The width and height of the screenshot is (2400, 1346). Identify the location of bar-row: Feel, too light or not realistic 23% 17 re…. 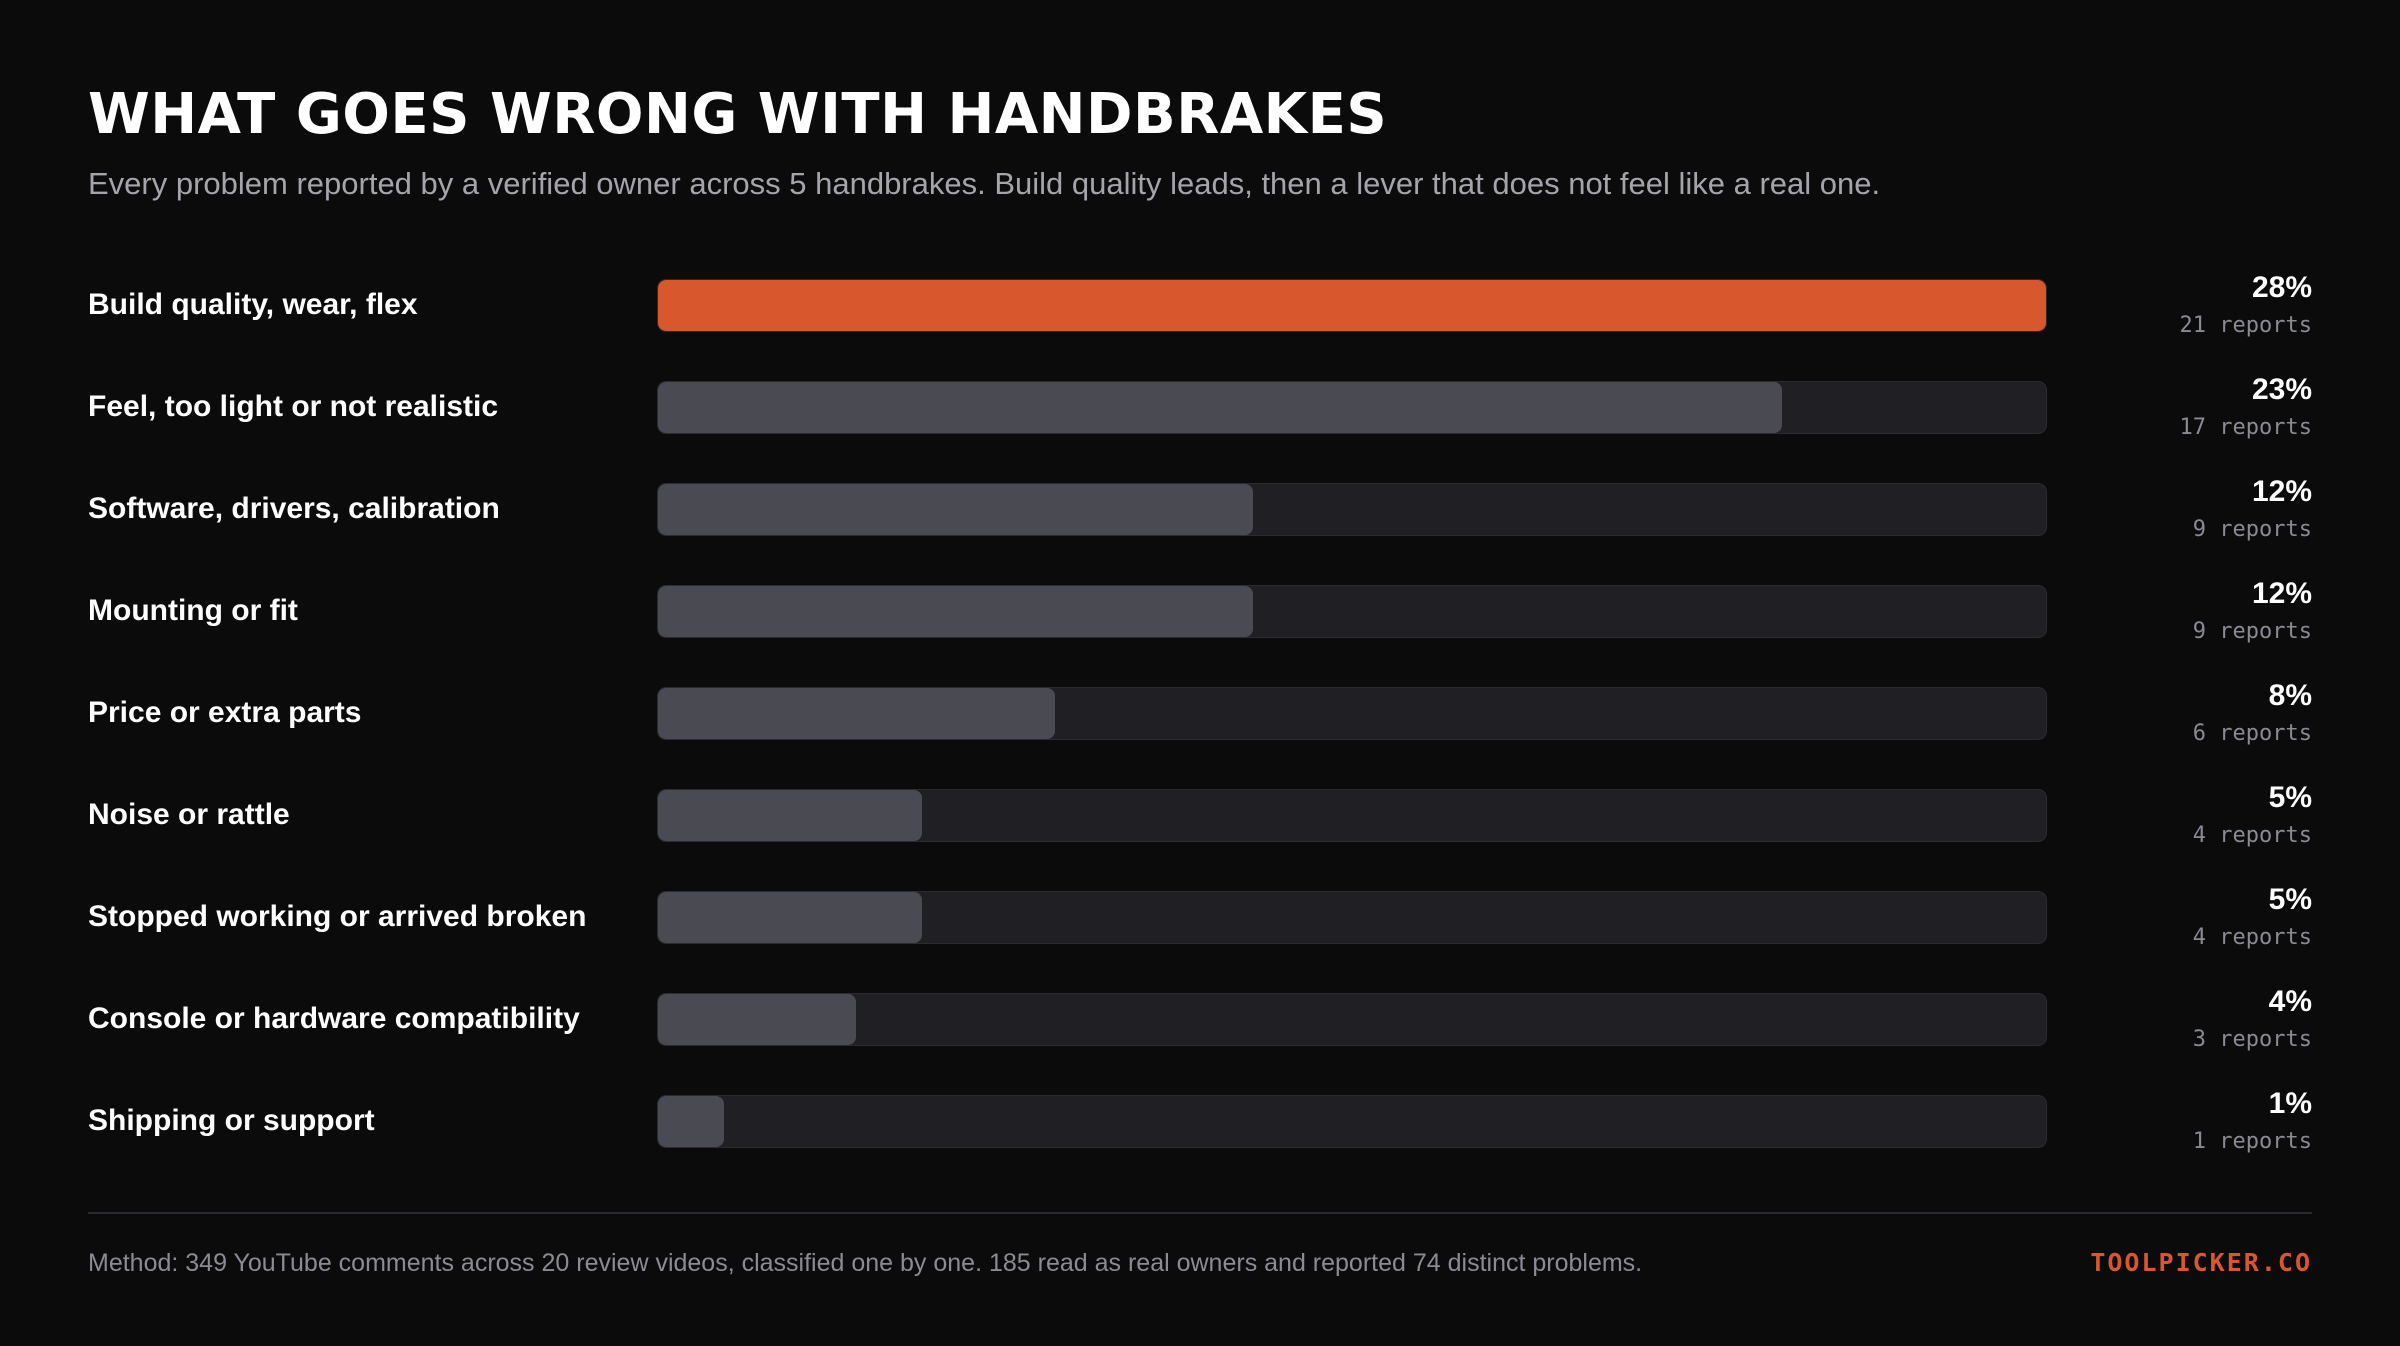
(1200, 423).